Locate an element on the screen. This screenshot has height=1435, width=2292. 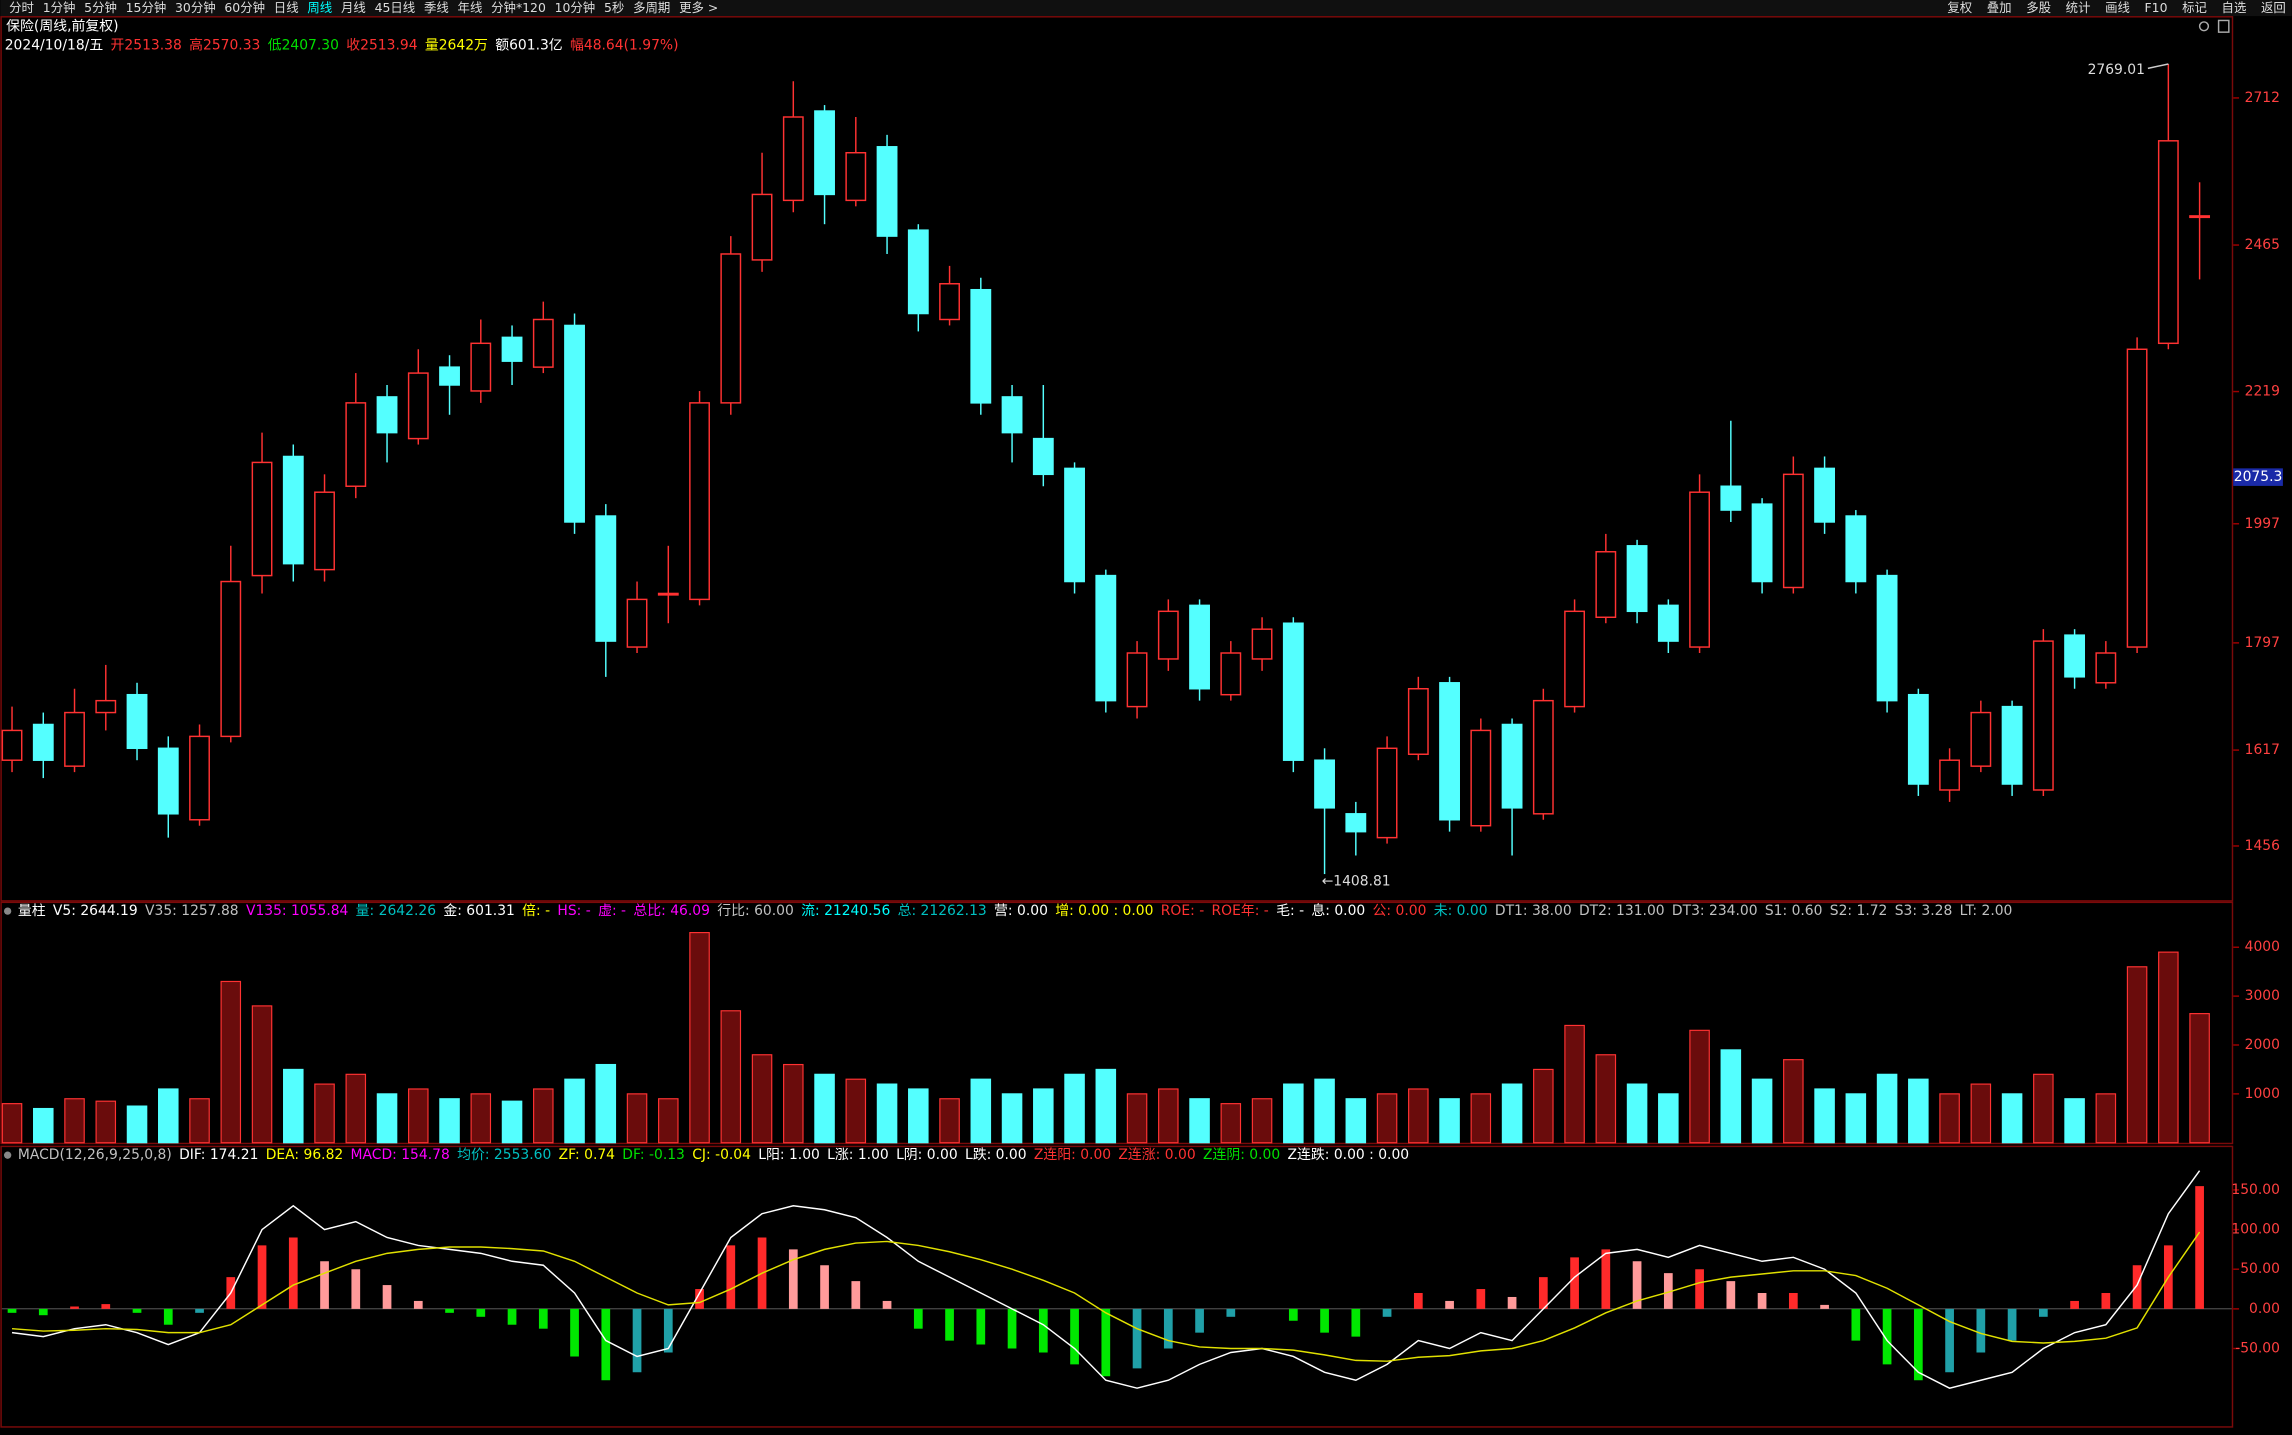
max-label: 2769.01 is located at coordinates (2116, 70).